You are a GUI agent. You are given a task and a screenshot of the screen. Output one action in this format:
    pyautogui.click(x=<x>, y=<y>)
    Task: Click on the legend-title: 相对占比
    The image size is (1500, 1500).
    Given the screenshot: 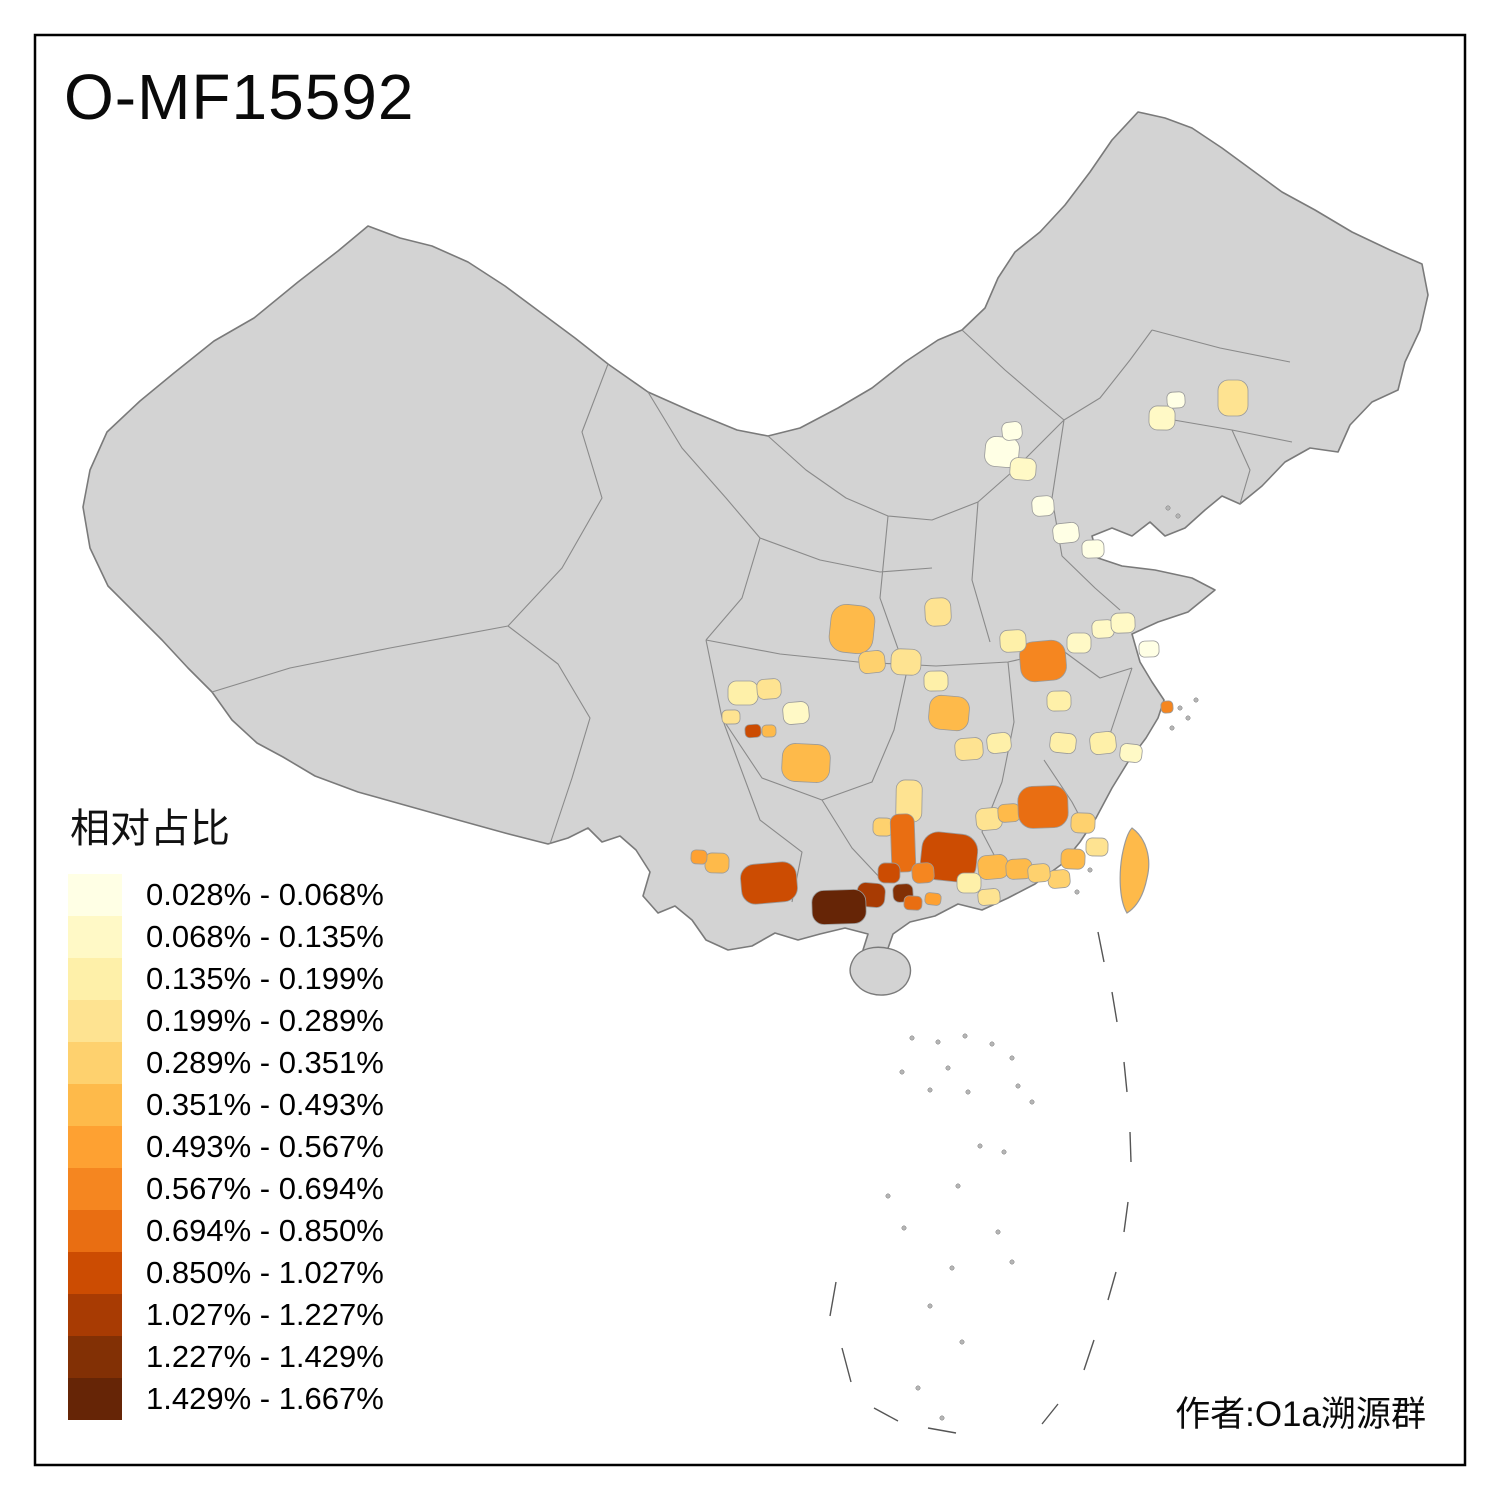 What is the action you would take?
    pyautogui.click(x=150, y=829)
    